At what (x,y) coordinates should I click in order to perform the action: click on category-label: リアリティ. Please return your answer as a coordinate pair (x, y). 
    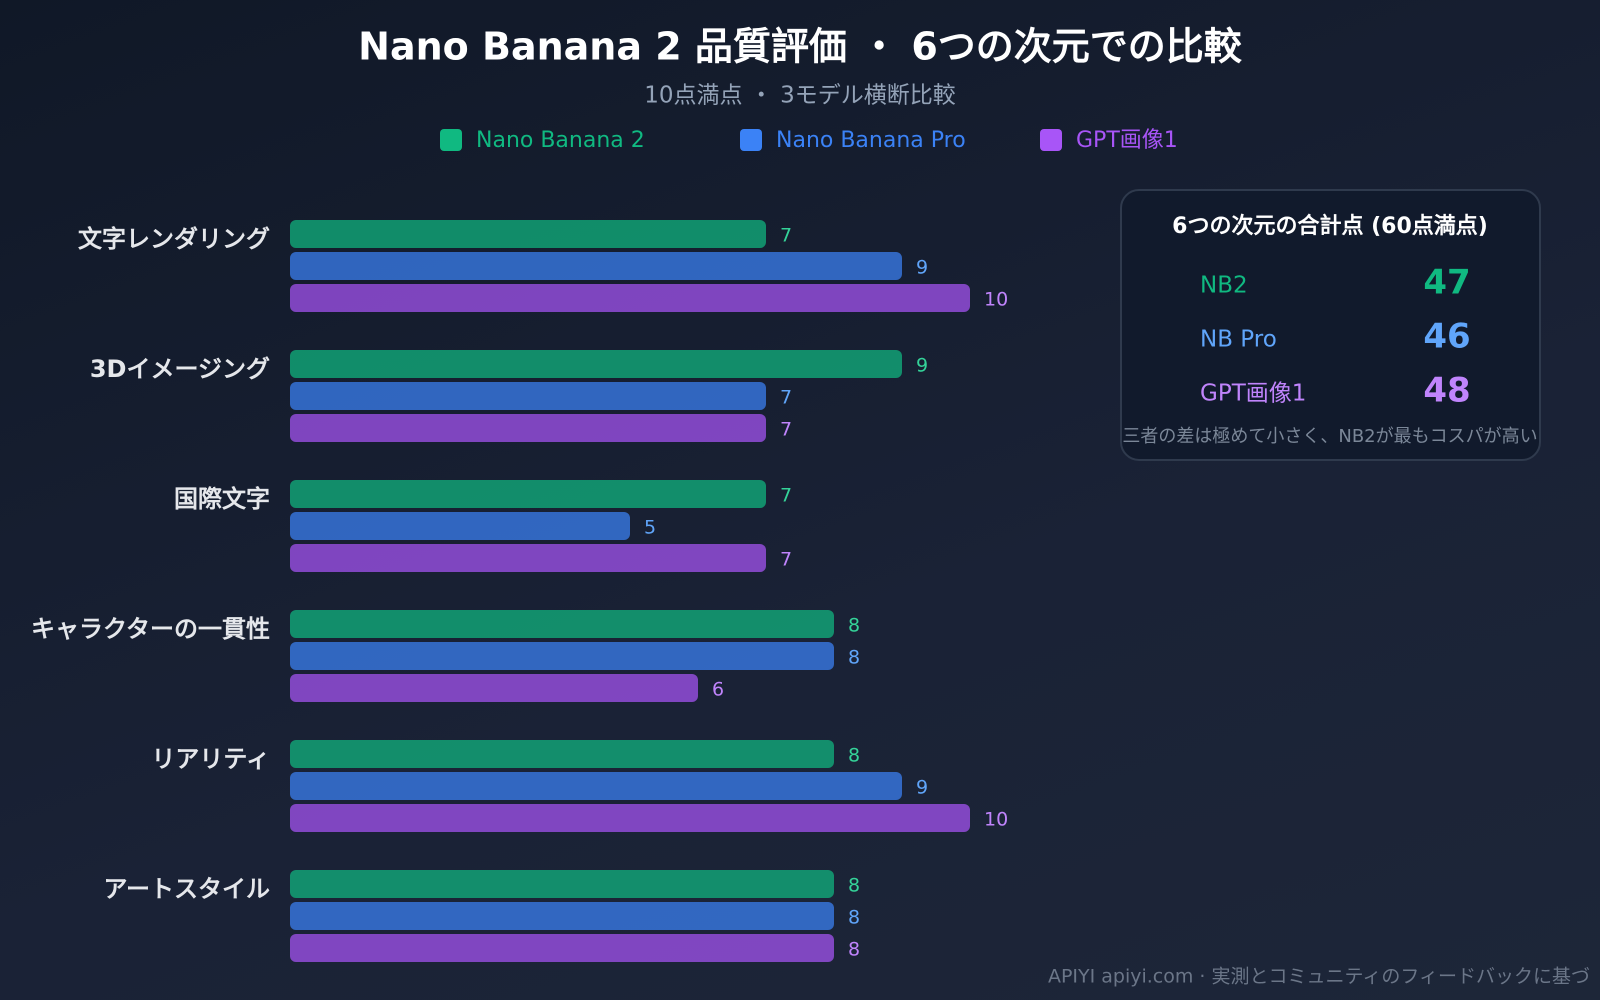
    Looking at the image, I should click on (210, 759).